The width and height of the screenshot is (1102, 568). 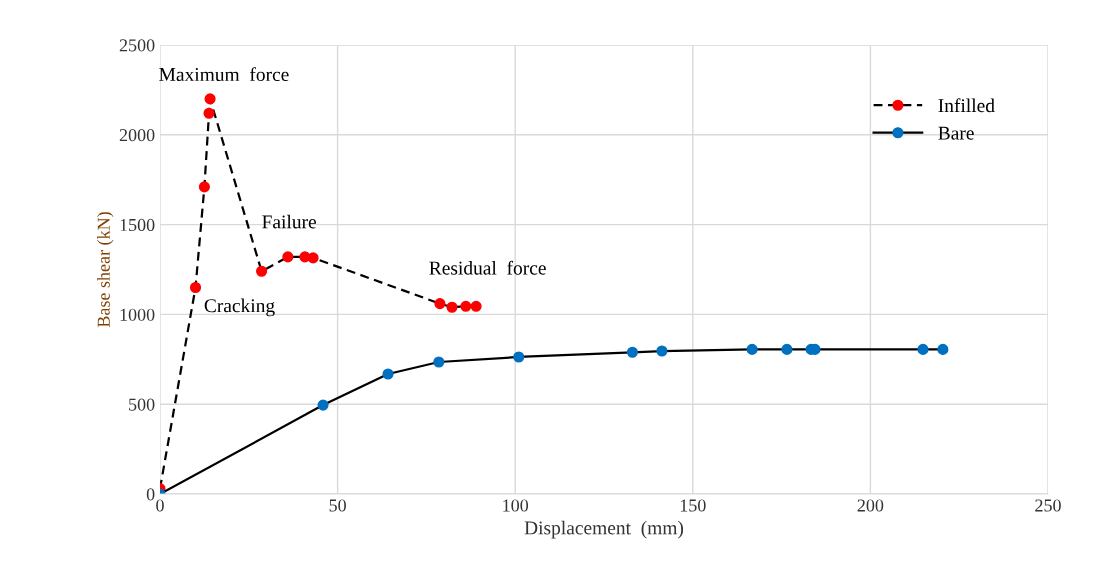 I want to click on x-tick-label: 250, so click(x=1048, y=505).